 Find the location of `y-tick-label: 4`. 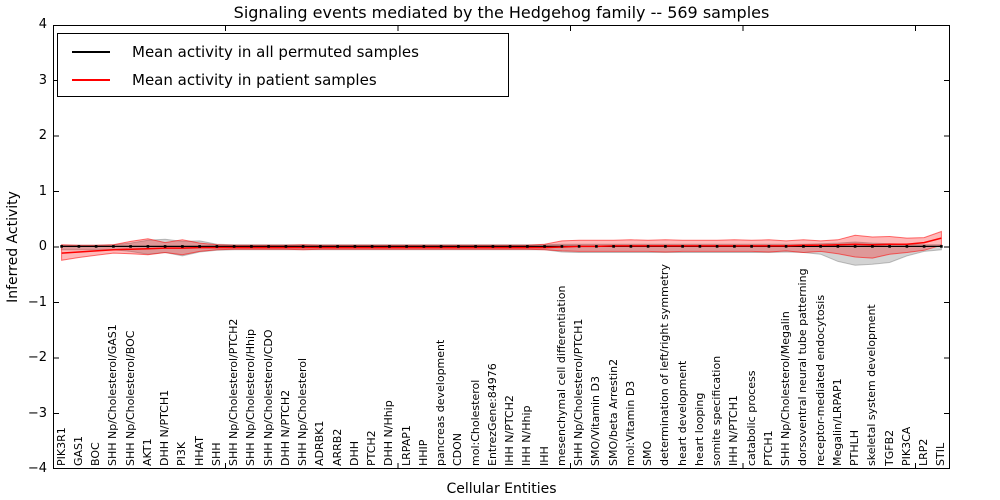

y-tick-label: 4 is located at coordinates (42, 24).